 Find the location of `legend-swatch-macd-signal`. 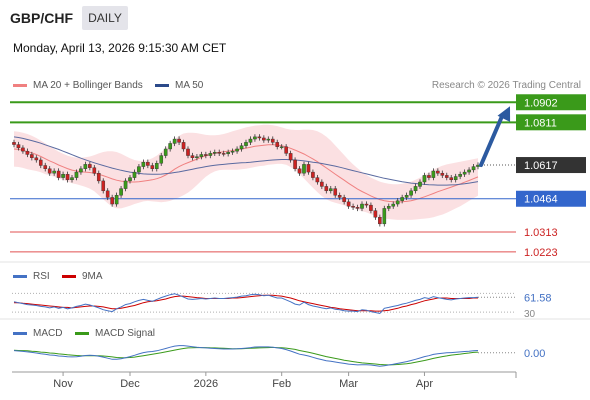

legend-swatch-macd-signal is located at coordinates (82, 333).